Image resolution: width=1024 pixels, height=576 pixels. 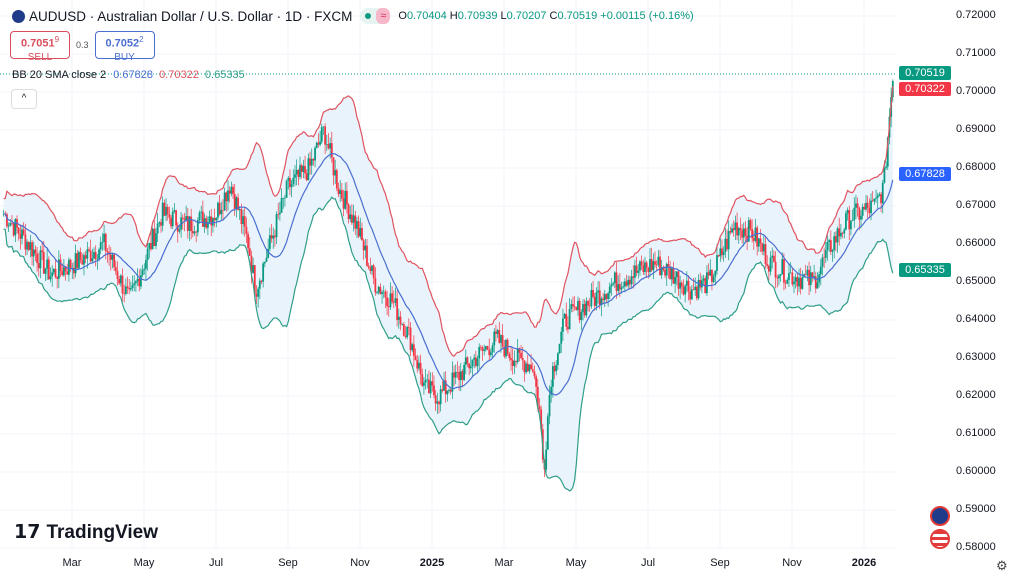 I want to click on market-open-icon, so click(x=368, y=16).